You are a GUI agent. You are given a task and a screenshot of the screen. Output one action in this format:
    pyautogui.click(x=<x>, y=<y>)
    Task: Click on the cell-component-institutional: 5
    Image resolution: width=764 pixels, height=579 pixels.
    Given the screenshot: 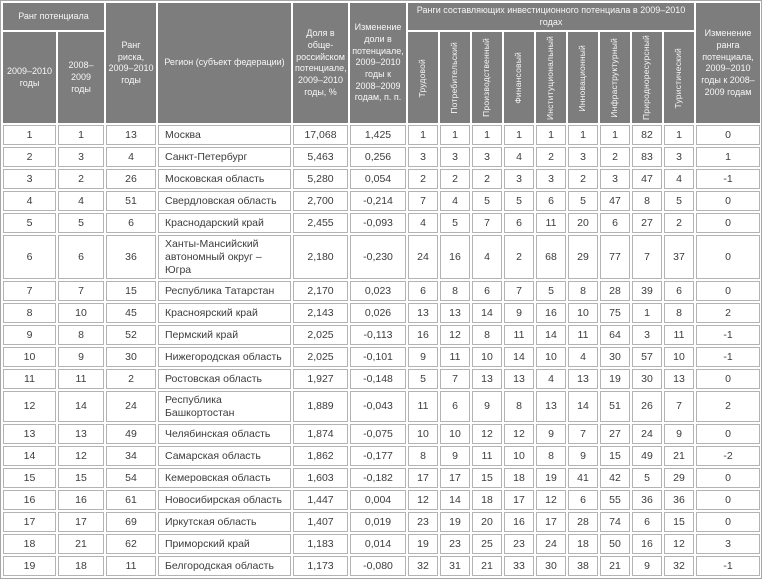 What is the action you would take?
    pyautogui.click(x=551, y=291)
    